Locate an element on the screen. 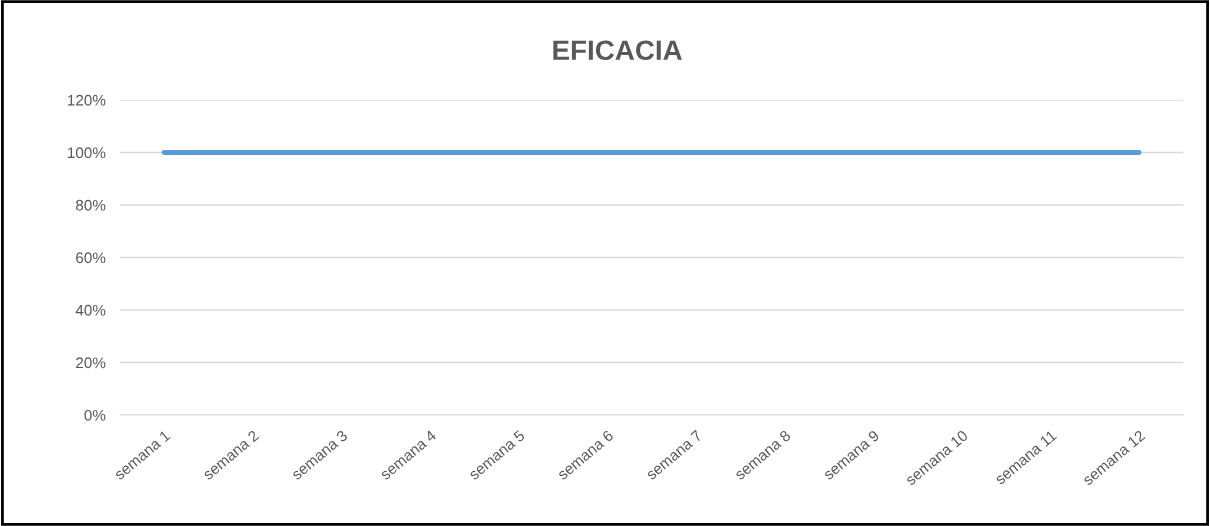 This screenshot has width=1210, height=526. y-tick-label: 60% is located at coordinates (91, 258).